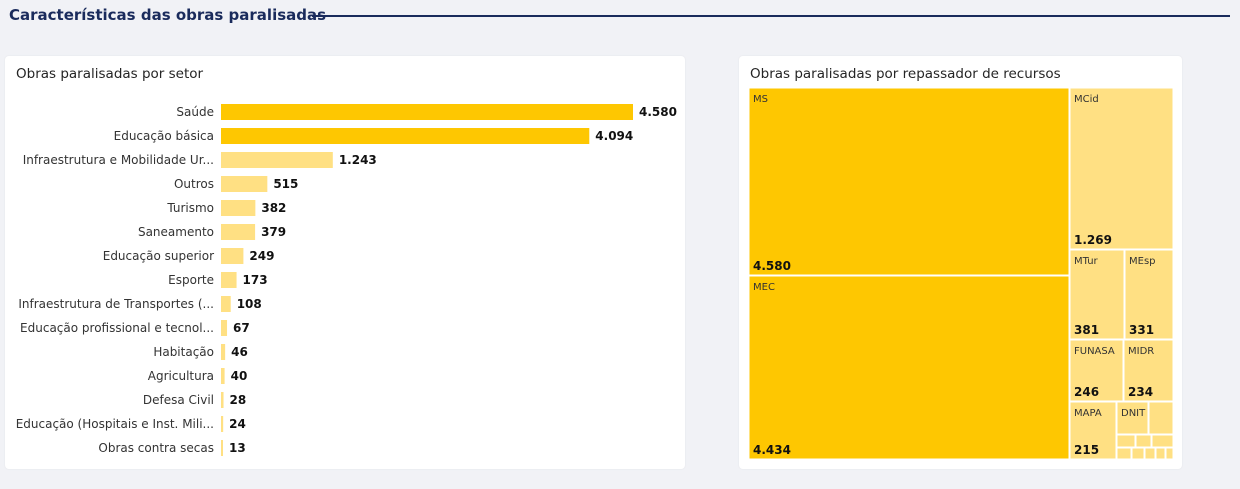 This screenshot has width=1240, height=489. What do you see at coordinates (255, 280) in the screenshot?
I see `bar-value-label: 173` at bounding box center [255, 280].